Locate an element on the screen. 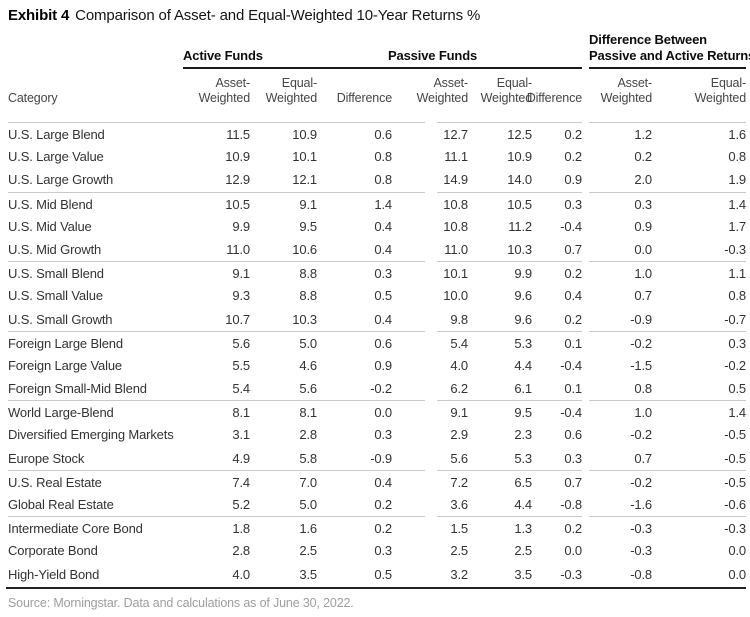  value-cell-passive-equal: 4.4 is located at coordinates (523, 504).